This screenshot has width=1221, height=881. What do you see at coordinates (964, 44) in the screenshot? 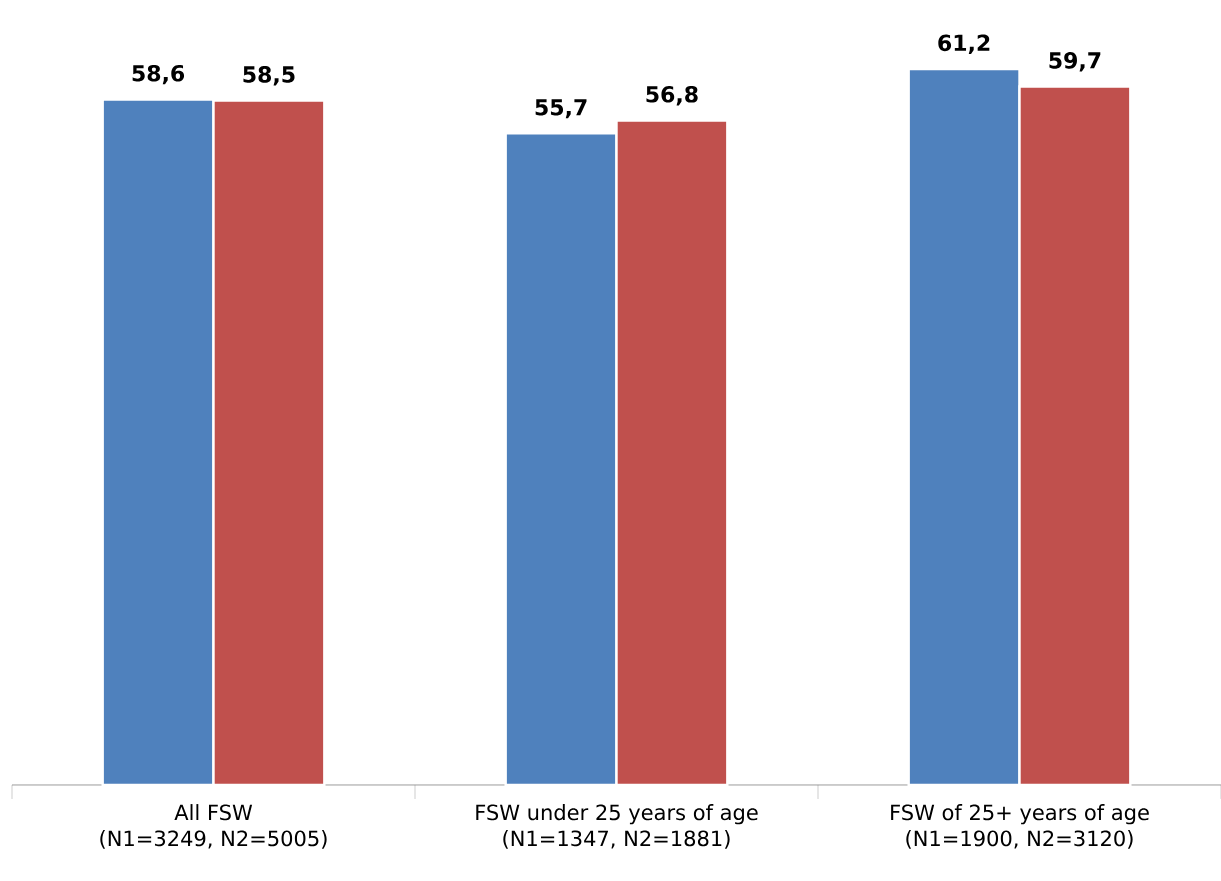
I see `data-label: 61,2` at bounding box center [964, 44].